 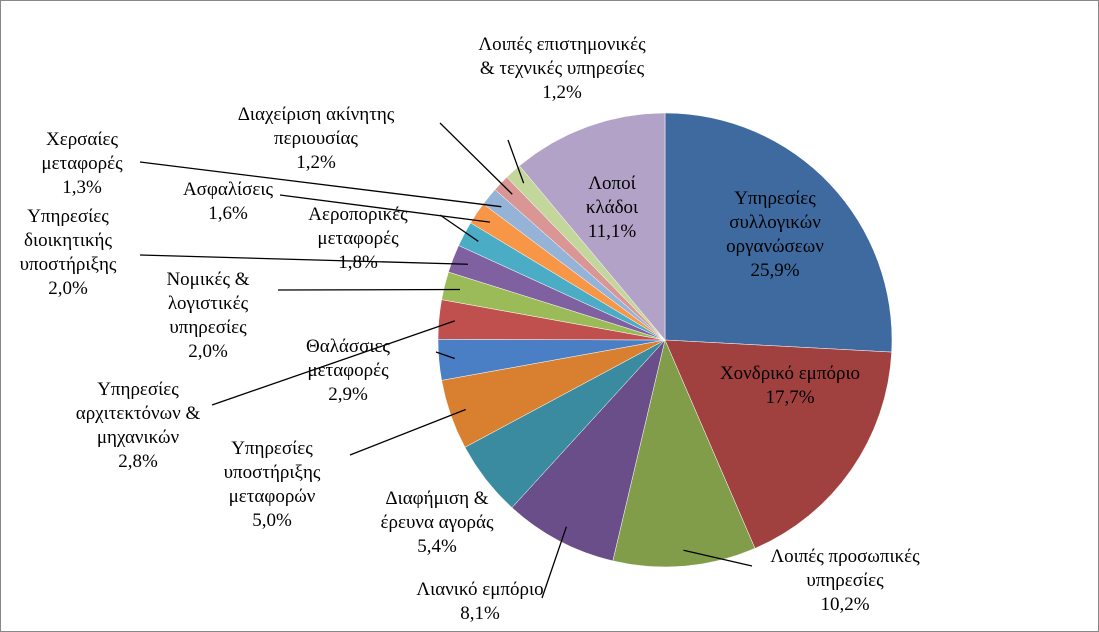 What do you see at coordinates (775, 270) in the screenshot?
I see `value-label: 25,9%` at bounding box center [775, 270].